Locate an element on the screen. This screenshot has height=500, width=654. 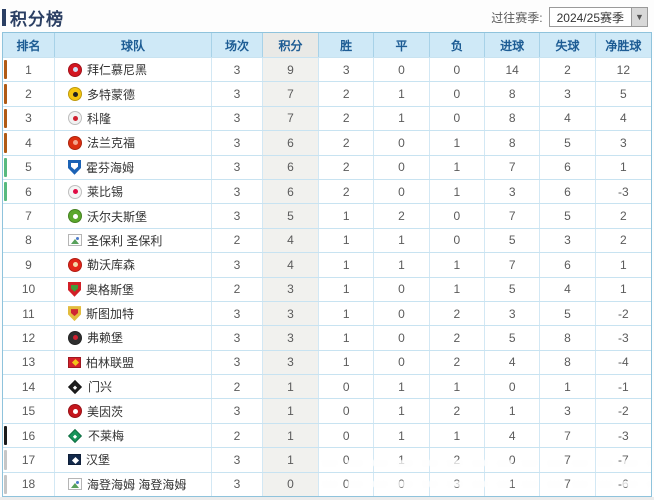
team-name: 多特蒙德 is located at coordinates (111, 94).